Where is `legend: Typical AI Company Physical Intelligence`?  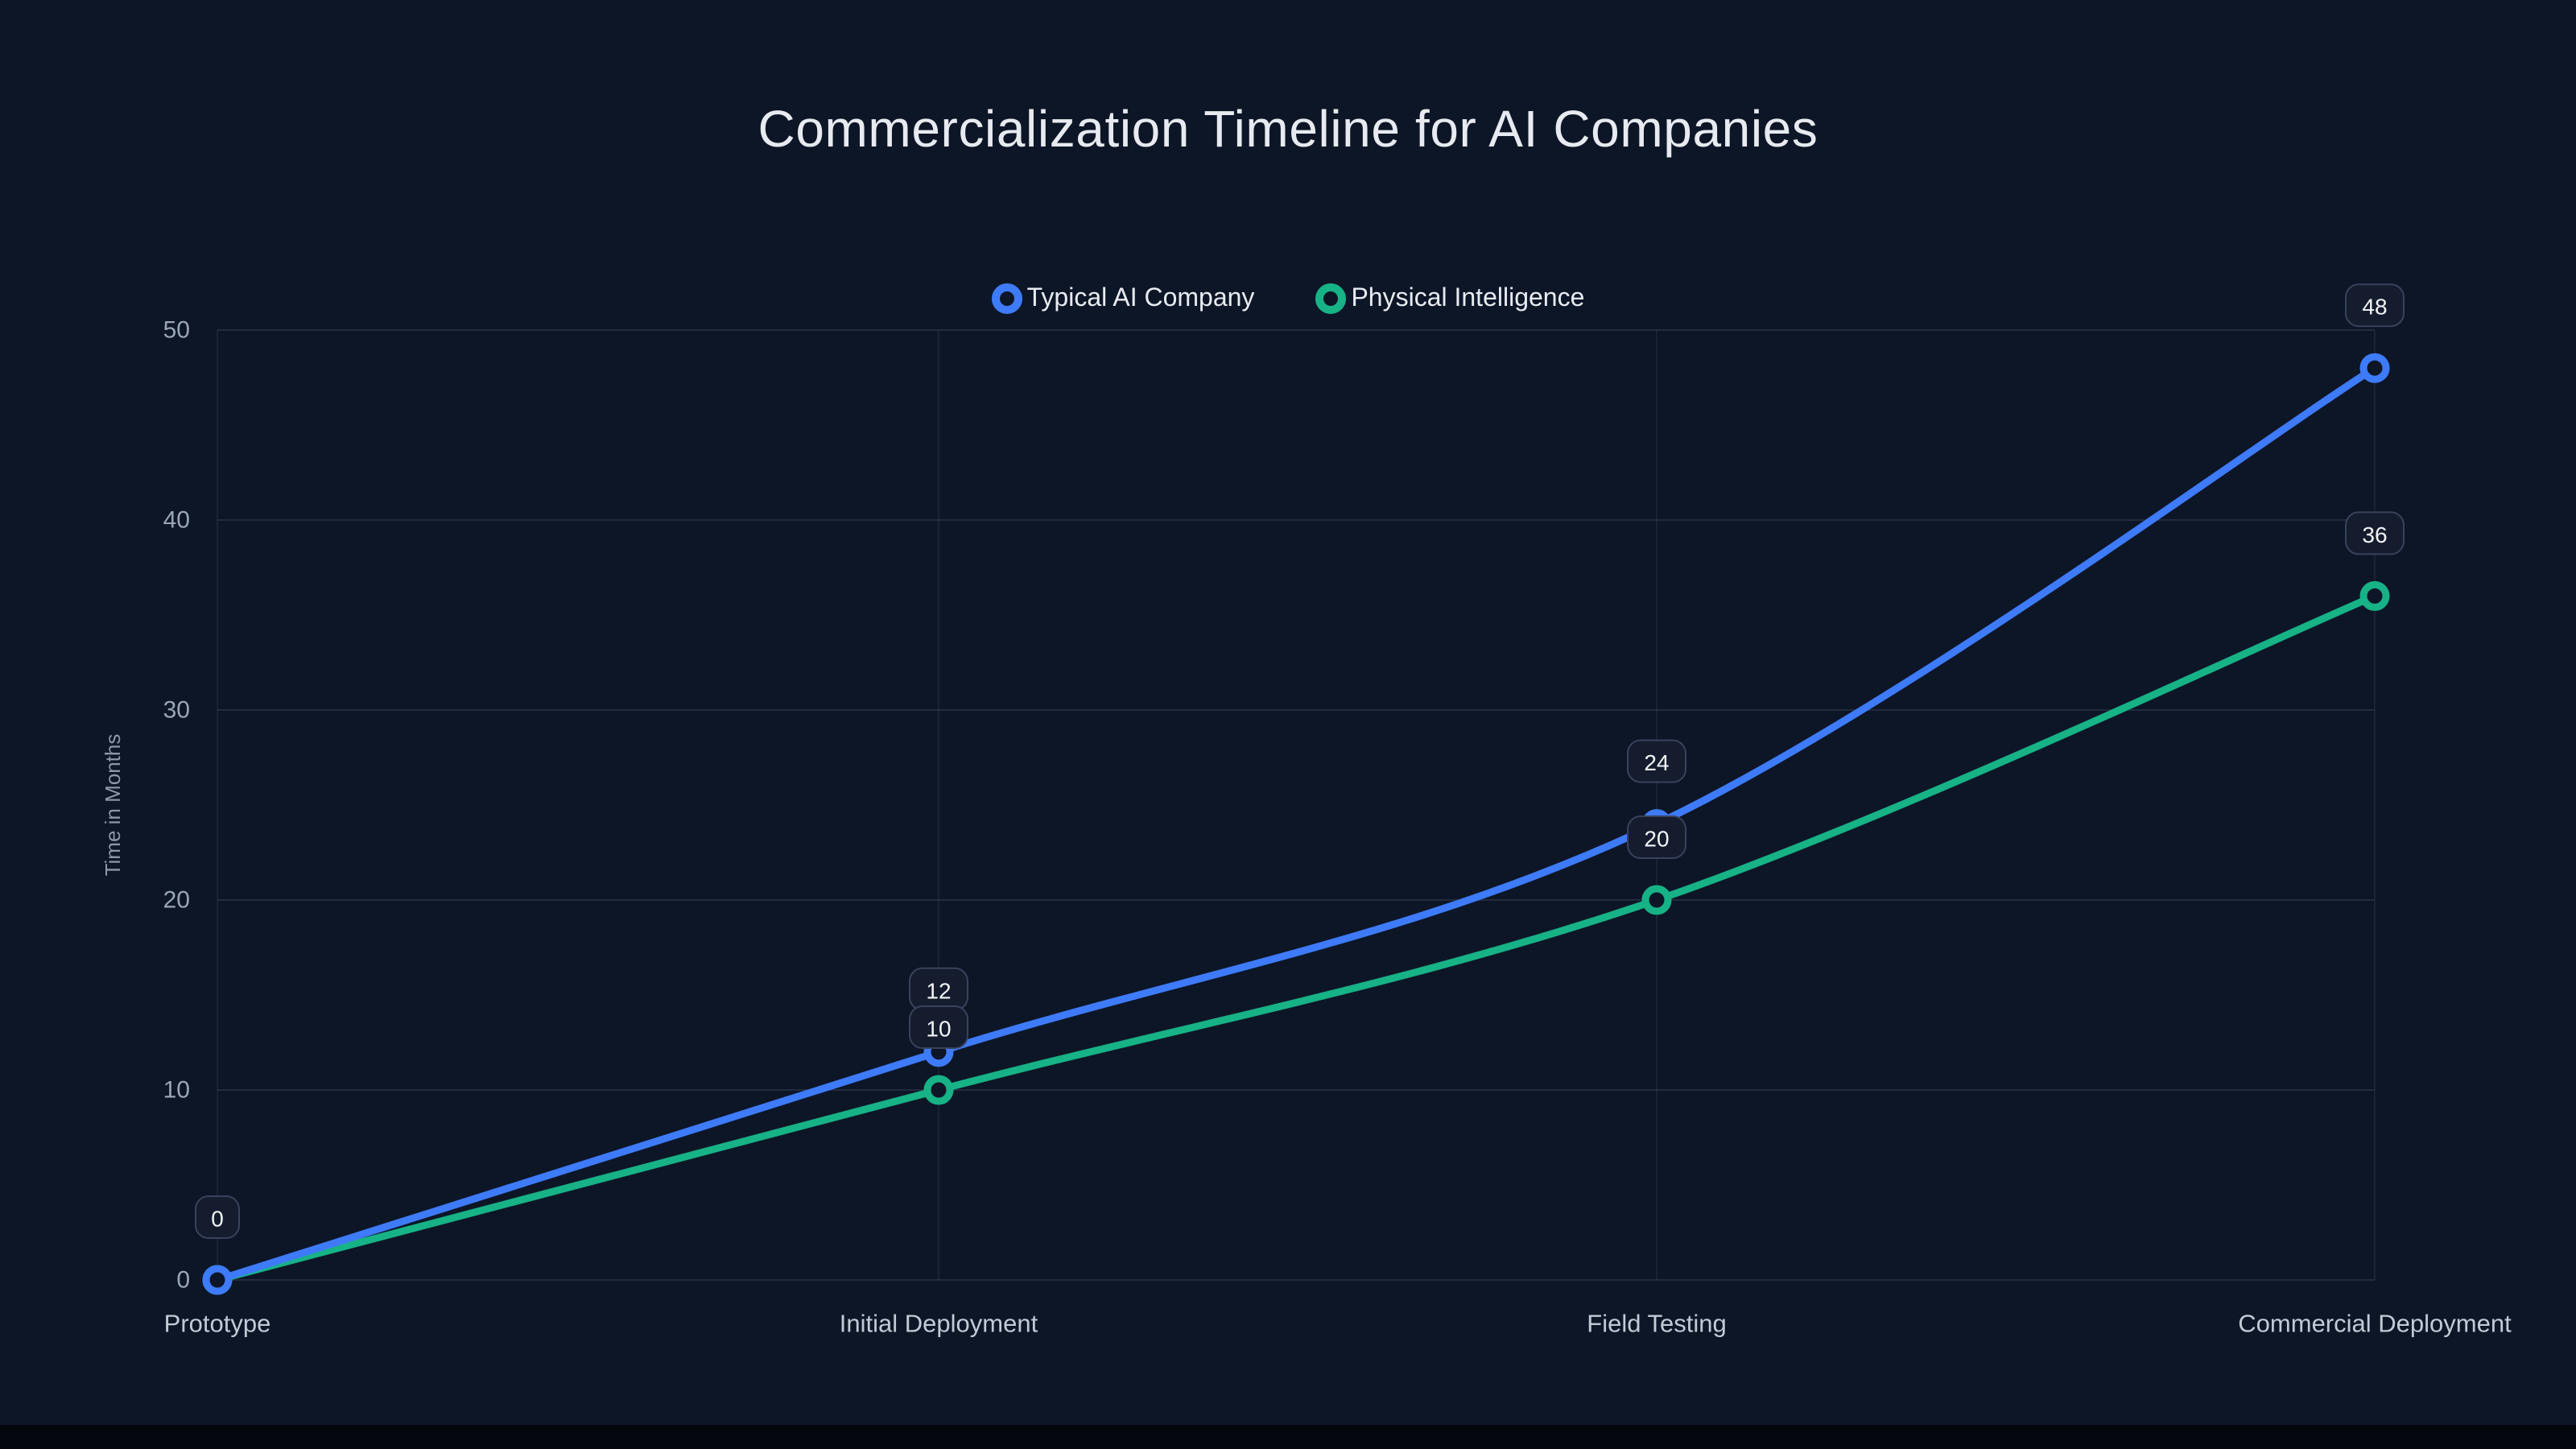
legend: Typical AI Company Physical Intelligence is located at coordinates (1288, 298).